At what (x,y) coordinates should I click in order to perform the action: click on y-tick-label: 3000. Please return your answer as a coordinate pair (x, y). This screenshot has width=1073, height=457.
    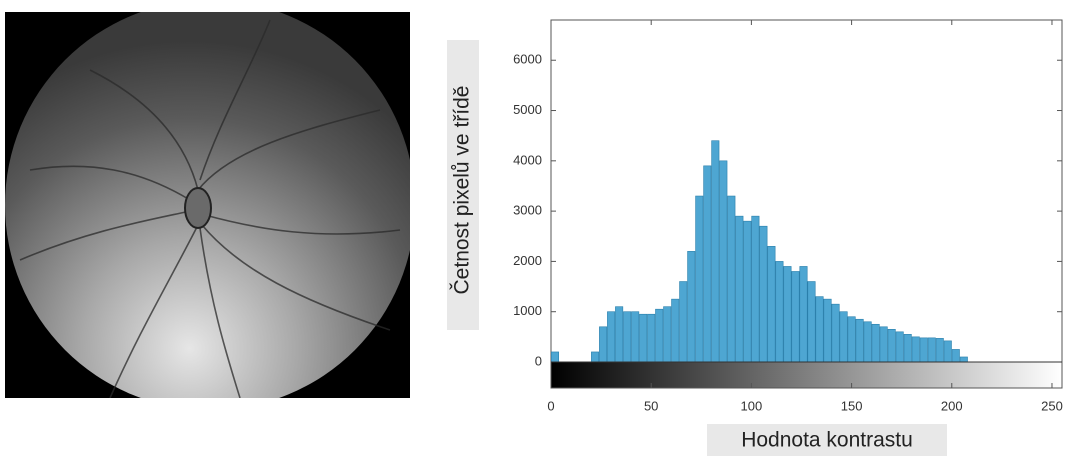
    Looking at the image, I should click on (527, 210).